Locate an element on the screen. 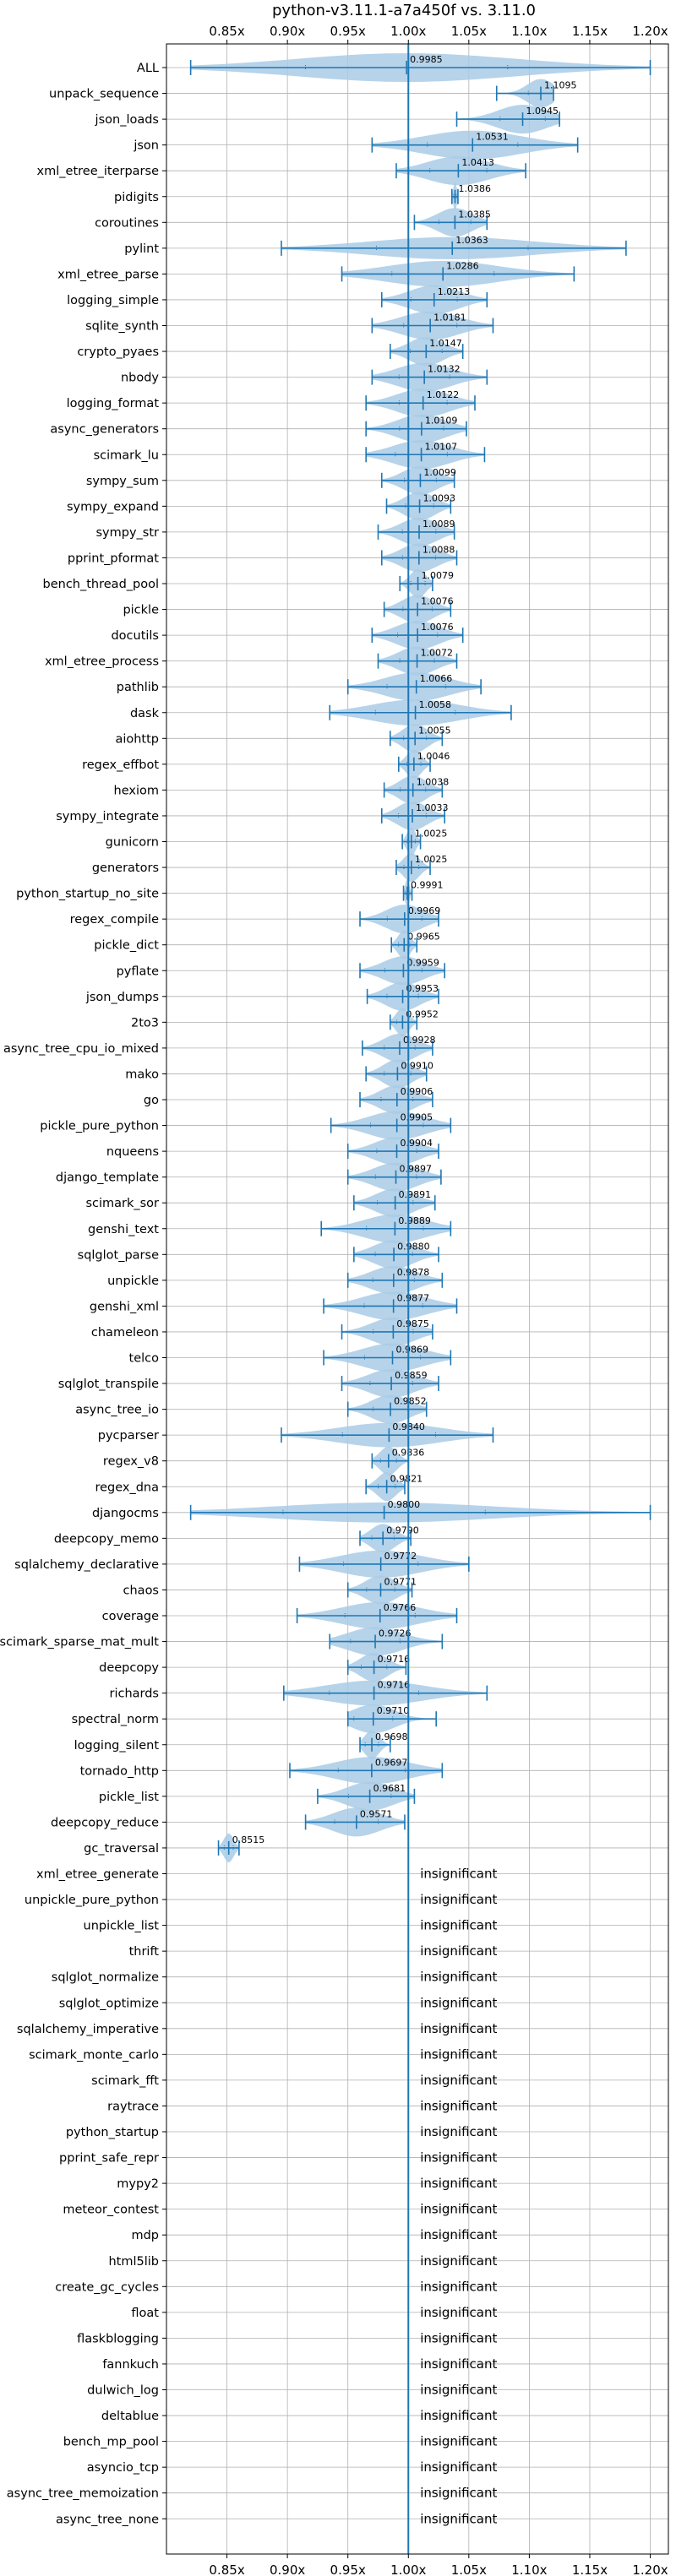  value-label: 0.9969 is located at coordinates (424, 910).